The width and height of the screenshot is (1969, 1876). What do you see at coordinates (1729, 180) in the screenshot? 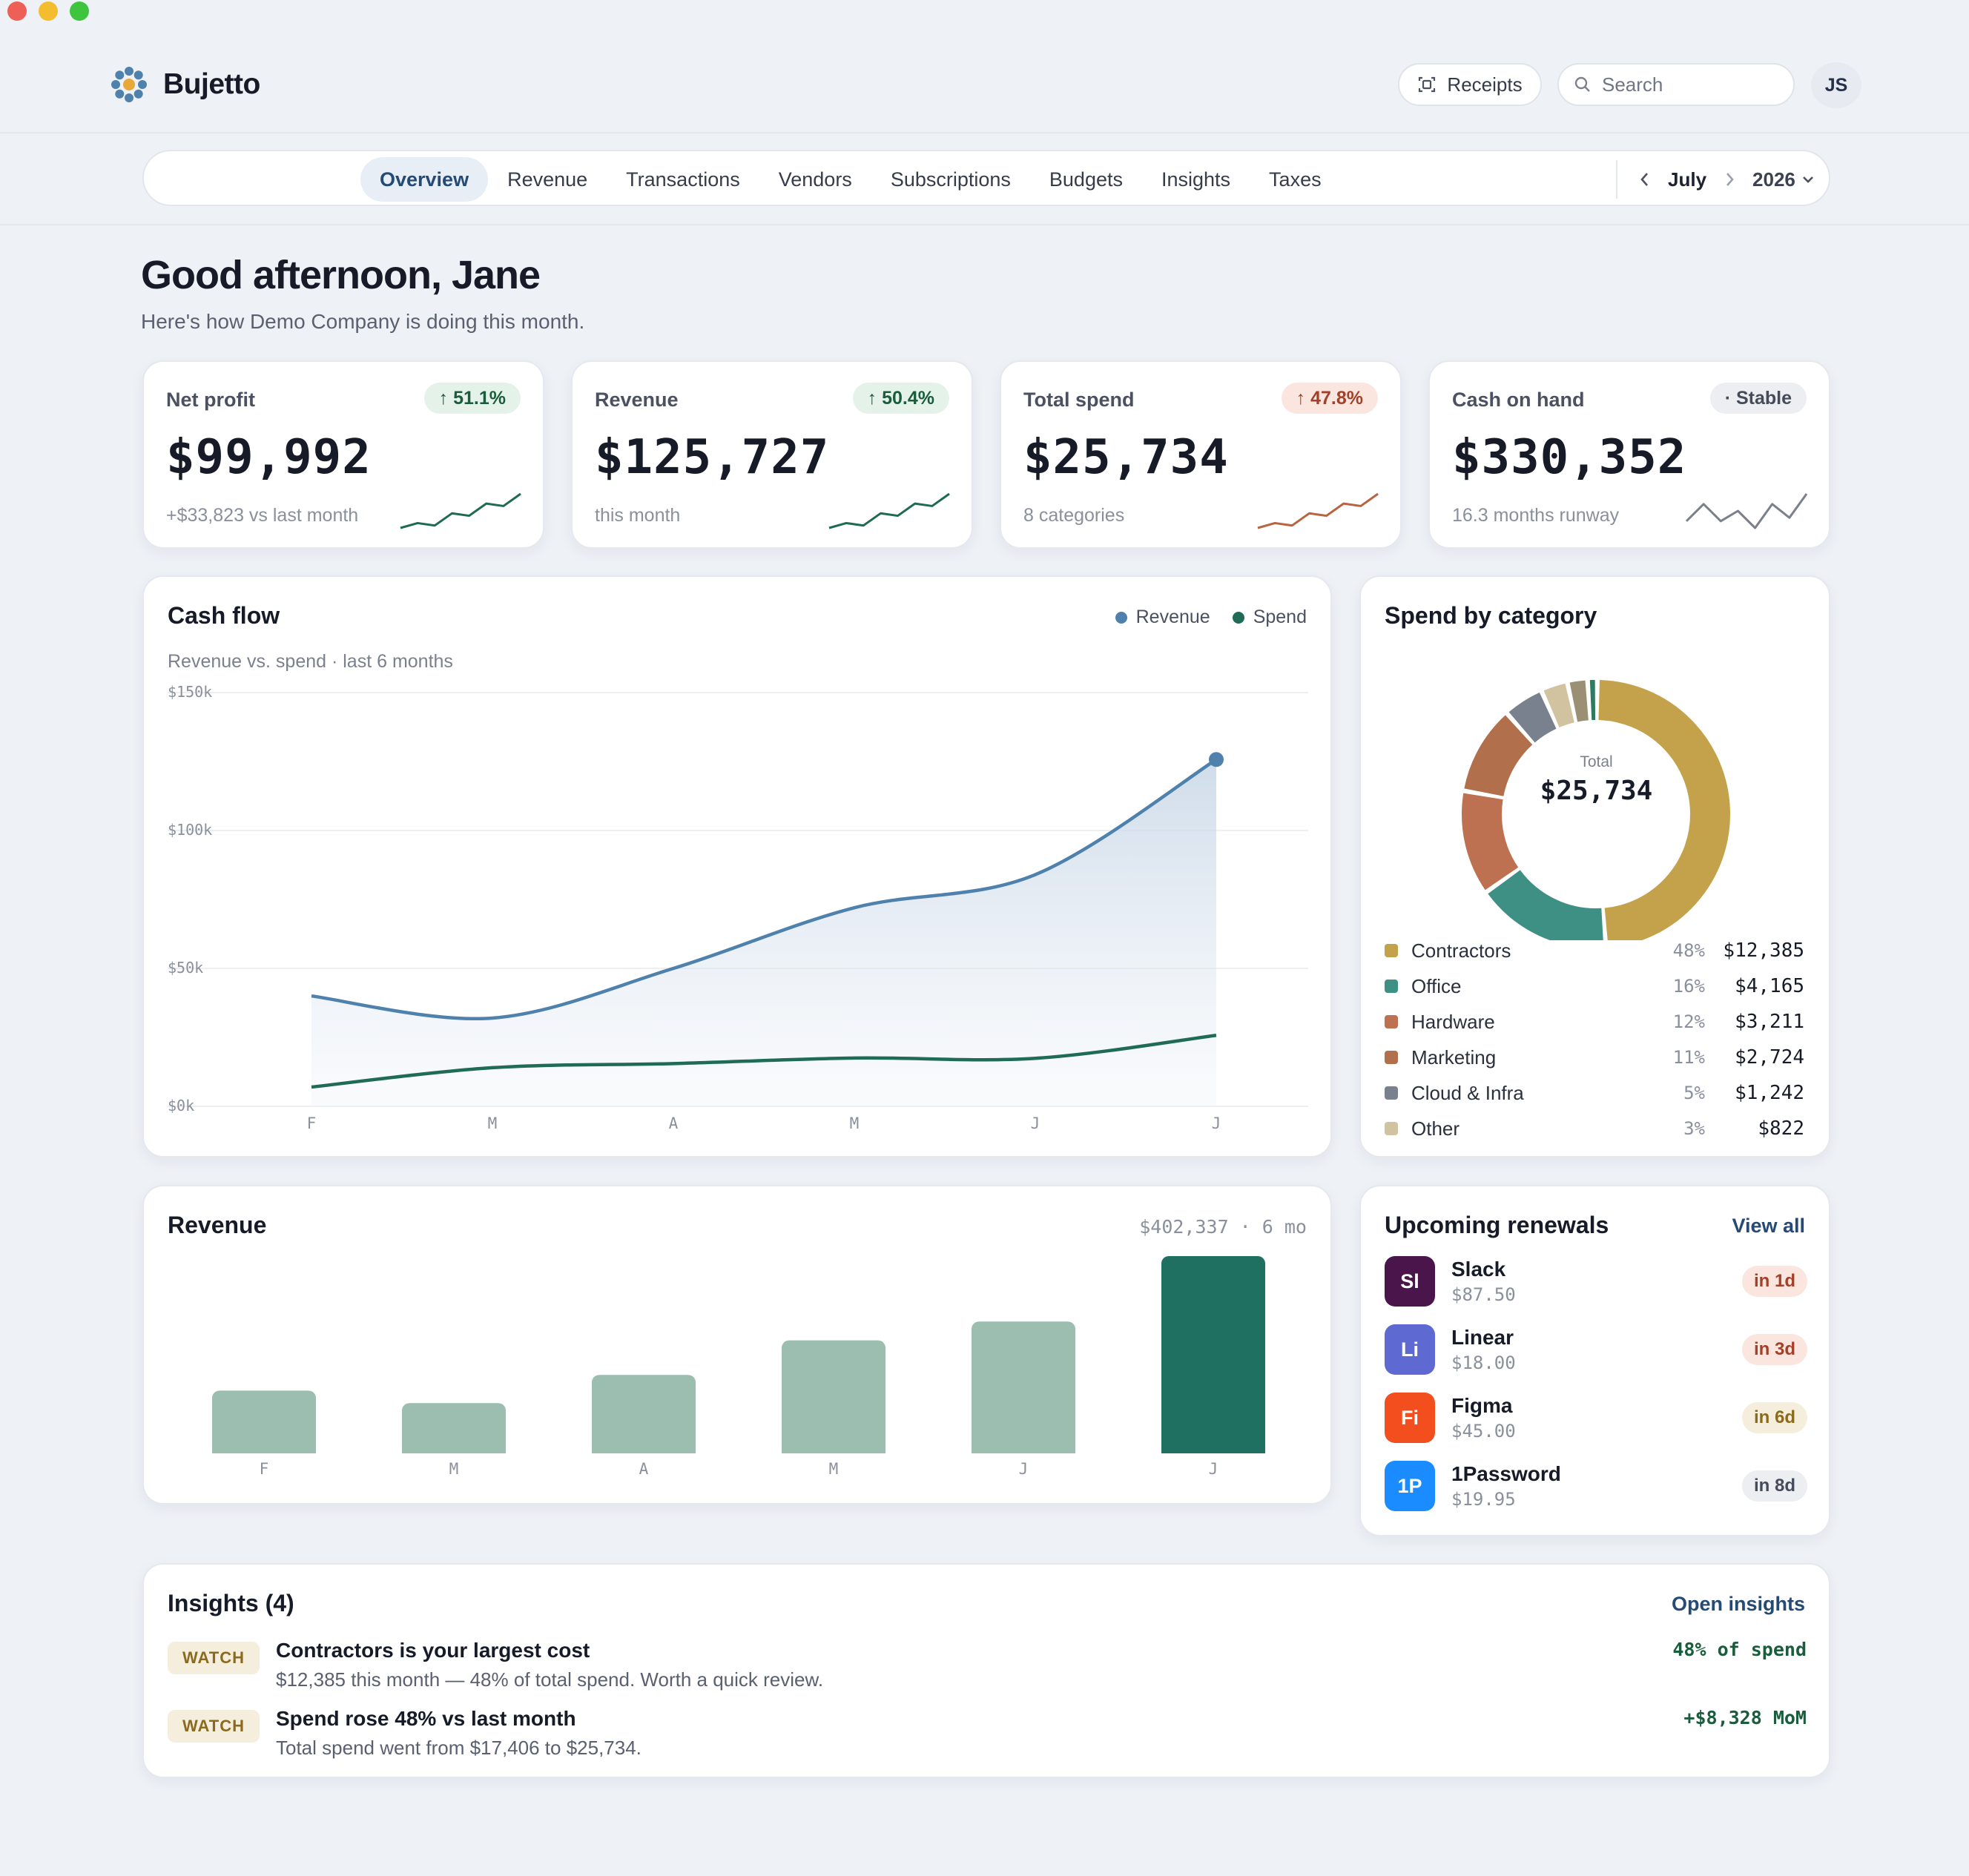
I see `chevron-right-icon` at bounding box center [1729, 180].